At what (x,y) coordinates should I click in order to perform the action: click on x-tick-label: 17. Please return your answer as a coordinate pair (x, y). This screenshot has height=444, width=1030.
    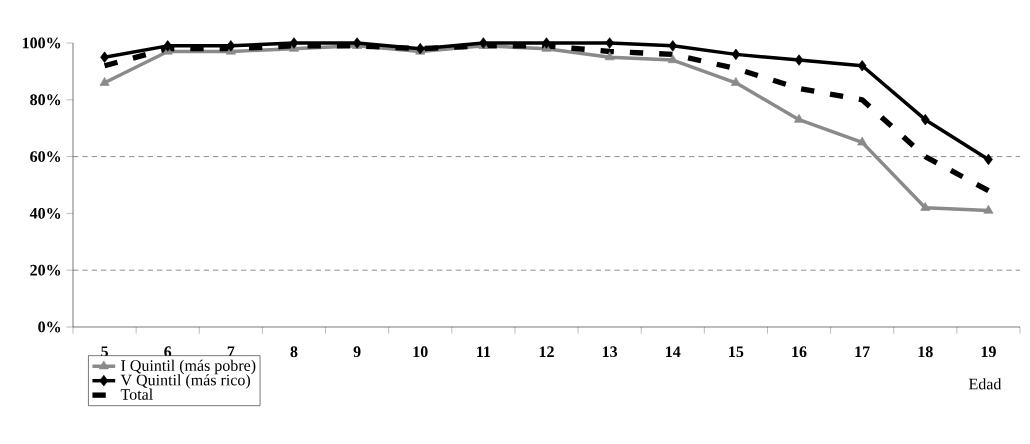
    Looking at the image, I should click on (862, 351).